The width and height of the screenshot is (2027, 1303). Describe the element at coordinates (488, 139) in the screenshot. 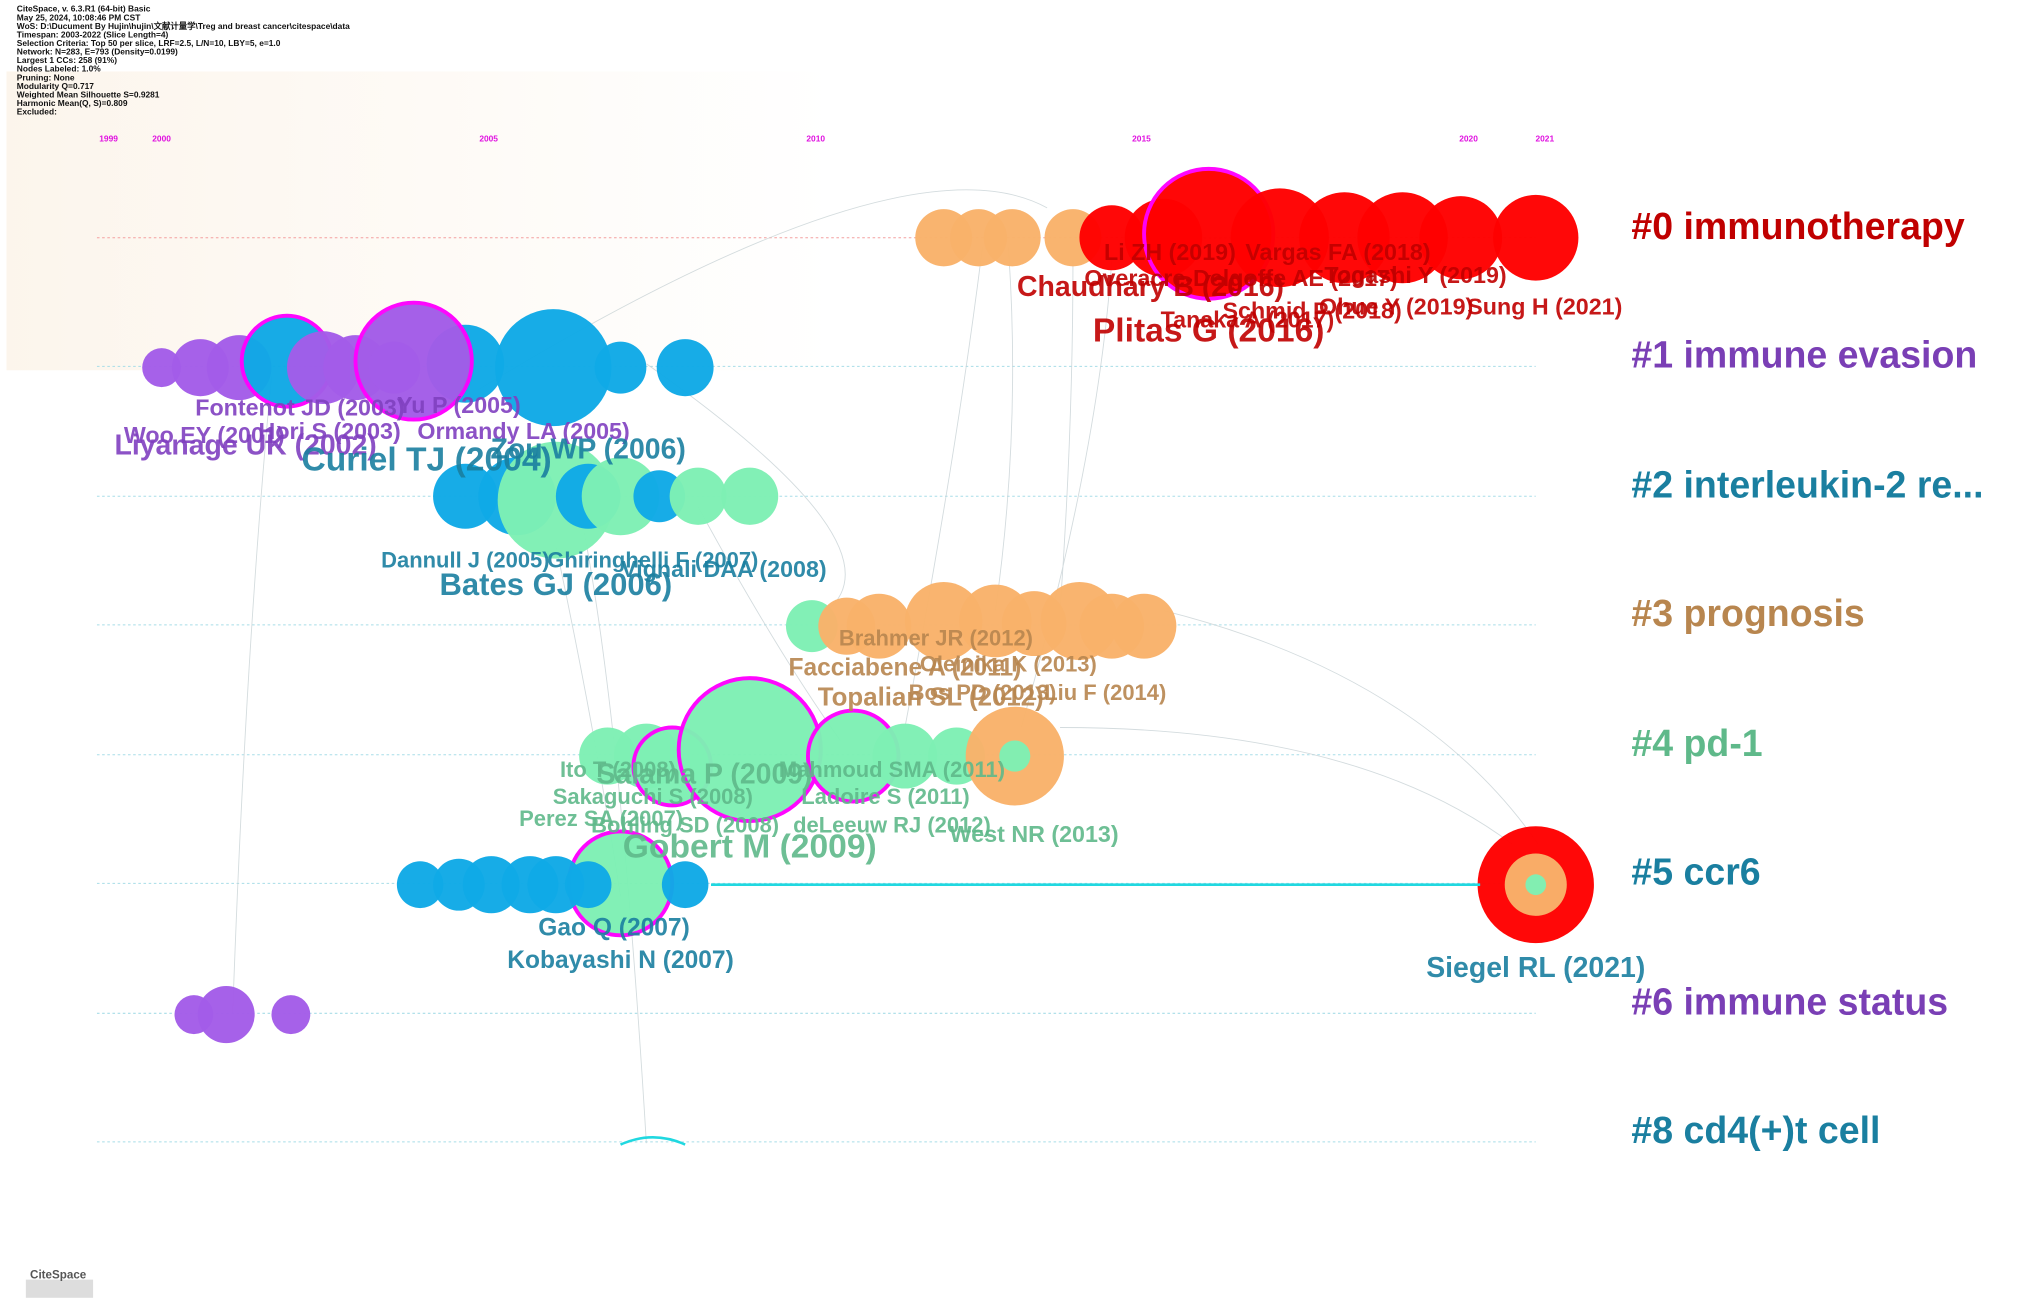

I see `year-label: 2005` at that location.